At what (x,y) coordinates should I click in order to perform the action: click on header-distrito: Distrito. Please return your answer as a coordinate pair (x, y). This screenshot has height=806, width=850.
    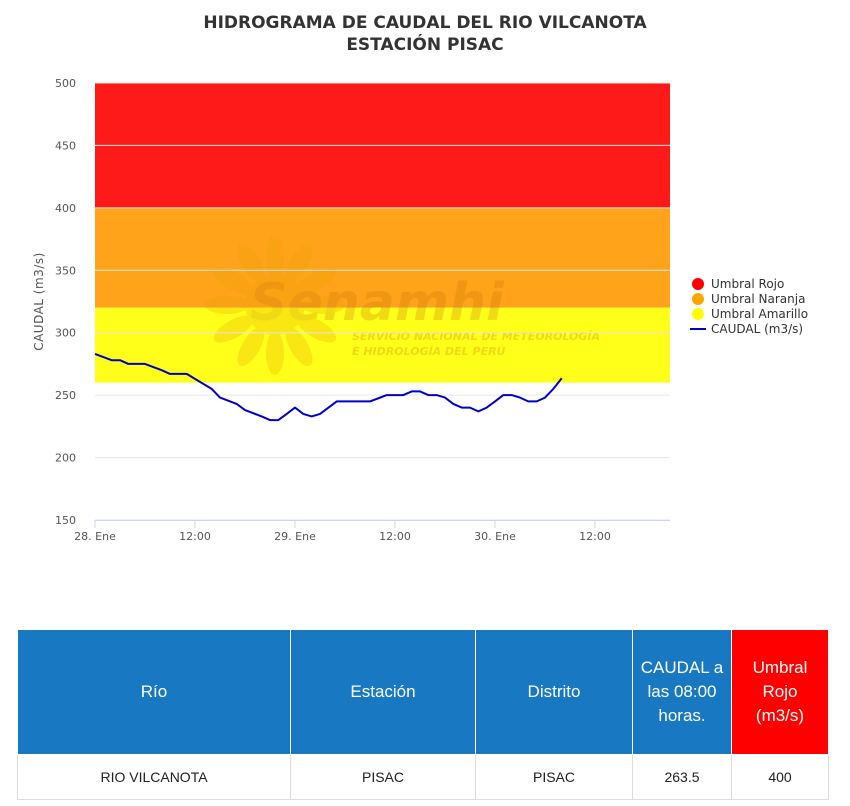
    Looking at the image, I should click on (554, 692).